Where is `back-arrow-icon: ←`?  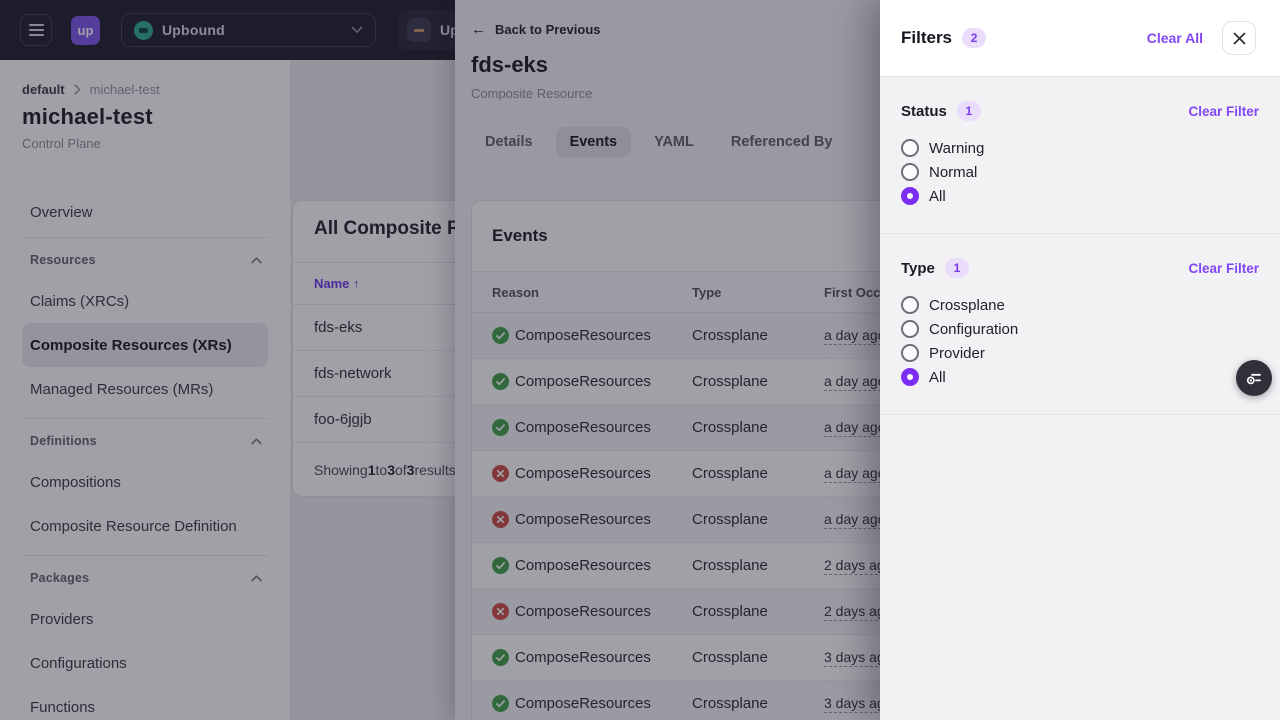 back-arrow-icon: ← is located at coordinates (478, 29).